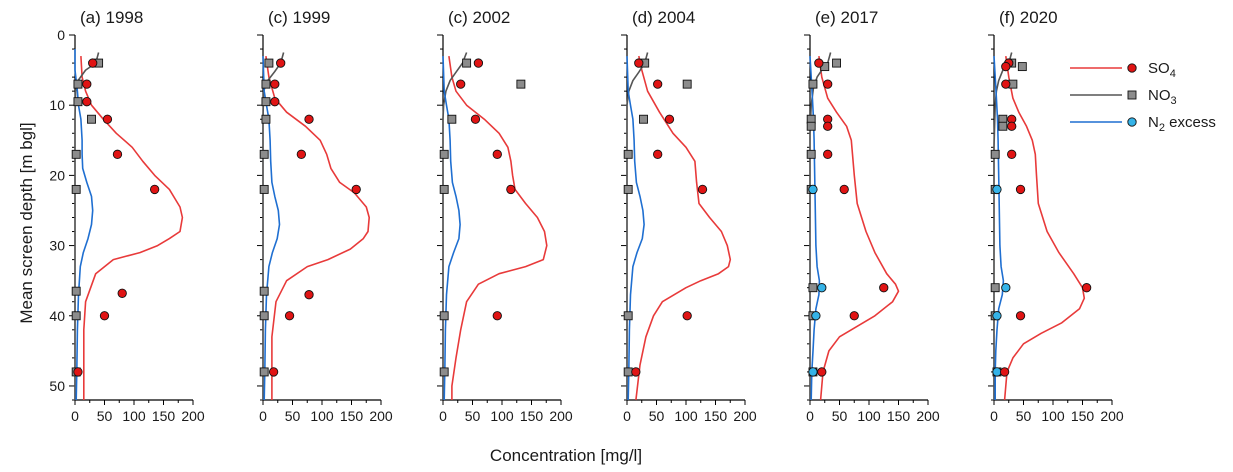  Describe the element at coordinates (57, 386) in the screenshot. I see `y-tick-label: 50` at that location.